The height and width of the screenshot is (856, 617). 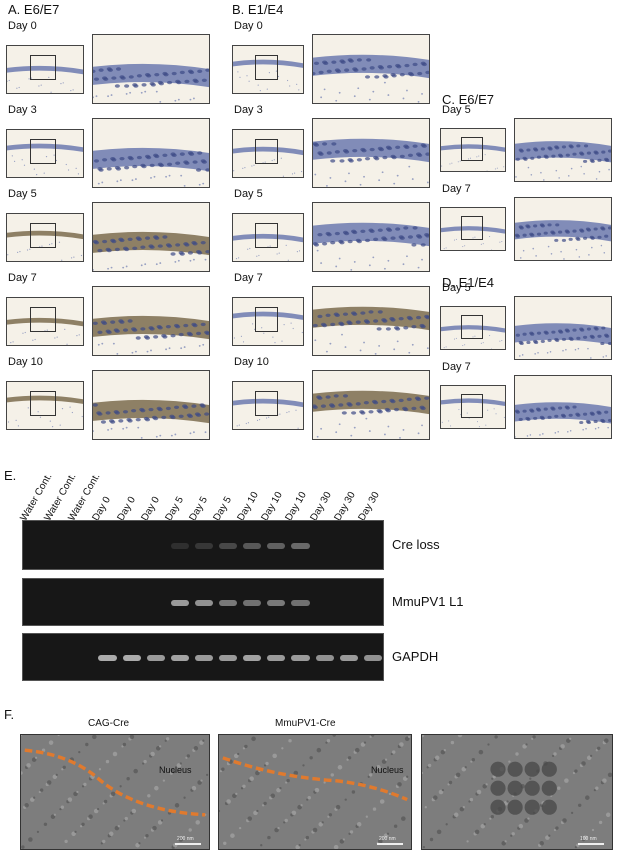 I want to click on panel-e-title: E., so click(x=10, y=475).